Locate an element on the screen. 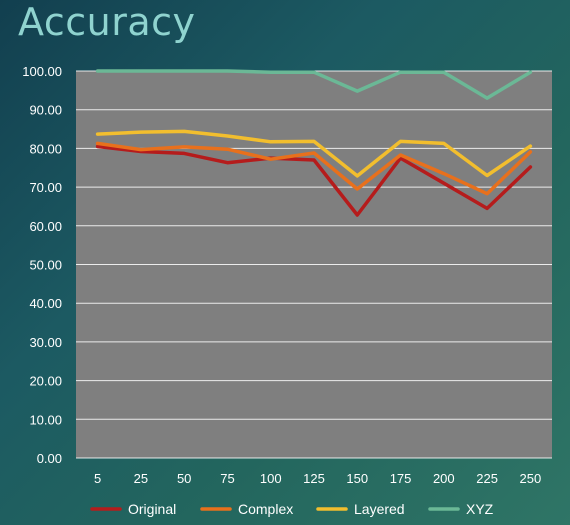  y-tick-label: 0.00 is located at coordinates (49, 458).